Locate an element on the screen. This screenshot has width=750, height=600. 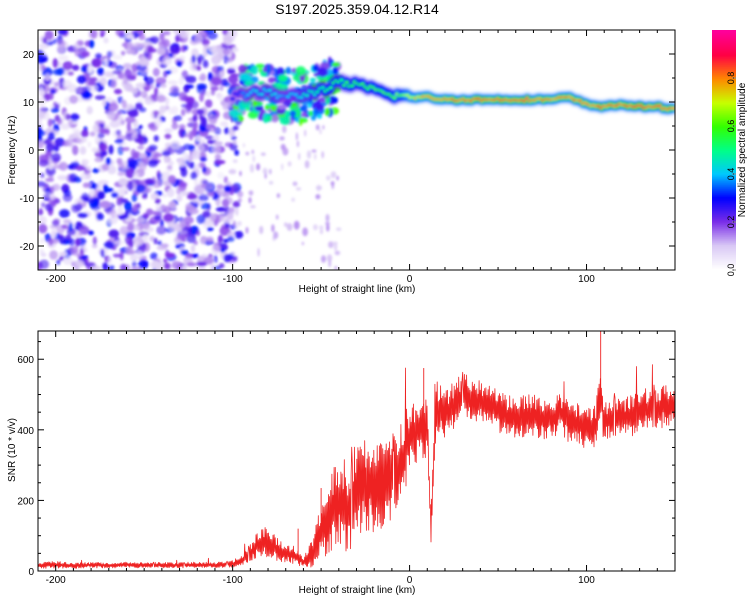
snr-x-tick-label: 0 is located at coordinates (410, 580).